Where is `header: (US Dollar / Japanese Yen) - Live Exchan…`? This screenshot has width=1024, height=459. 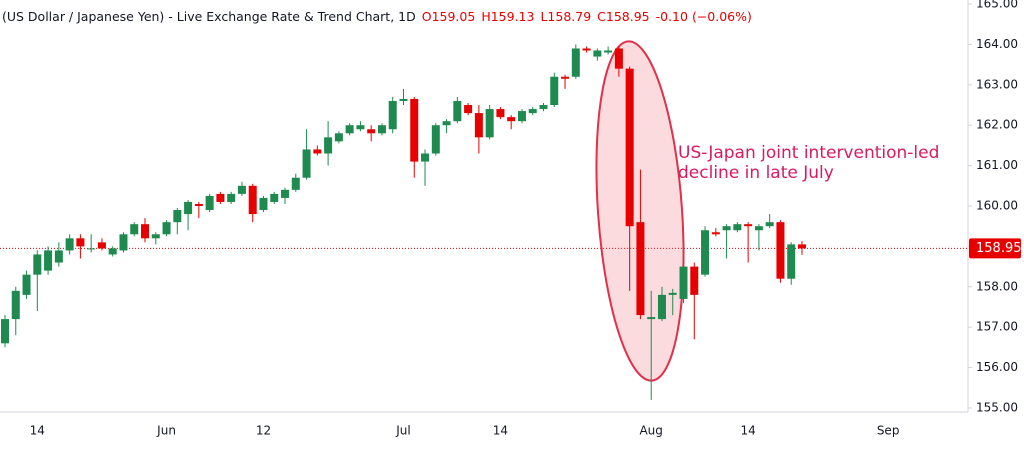
header: (US Dollar / Japanese Yen) - Live Exchan… is located at coordinates (377, 16).